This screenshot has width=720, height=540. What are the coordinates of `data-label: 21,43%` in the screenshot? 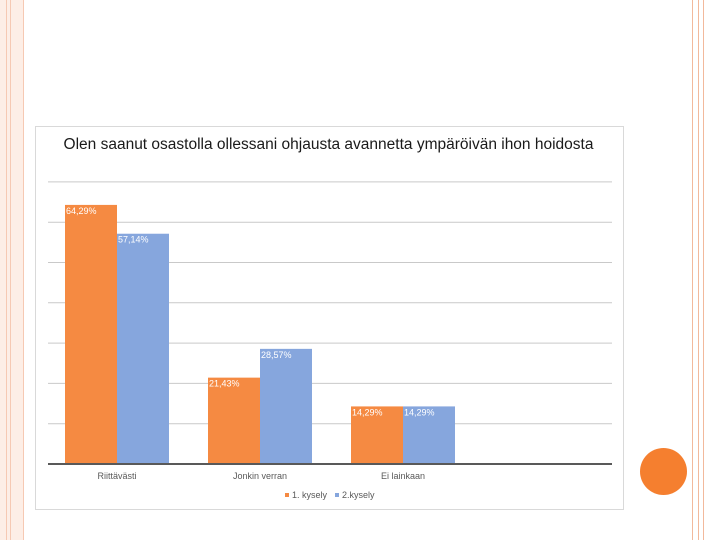 It's located at (224, 384).